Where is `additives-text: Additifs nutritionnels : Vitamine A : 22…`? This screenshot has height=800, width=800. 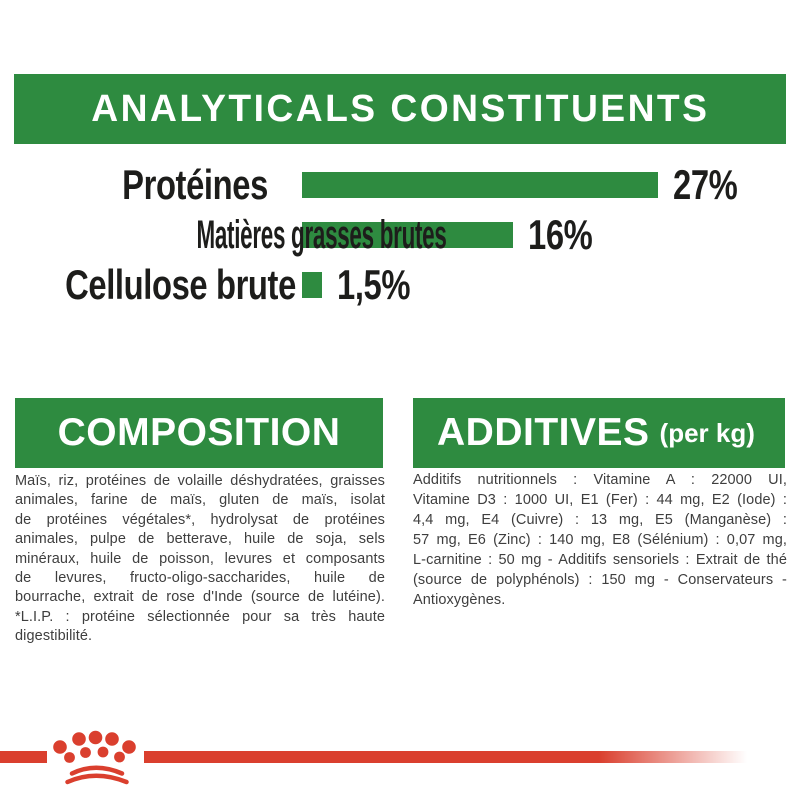
additives-text: Additifs nutritionnels : Vitamine A : 22… is located at coordinates (600, 540).